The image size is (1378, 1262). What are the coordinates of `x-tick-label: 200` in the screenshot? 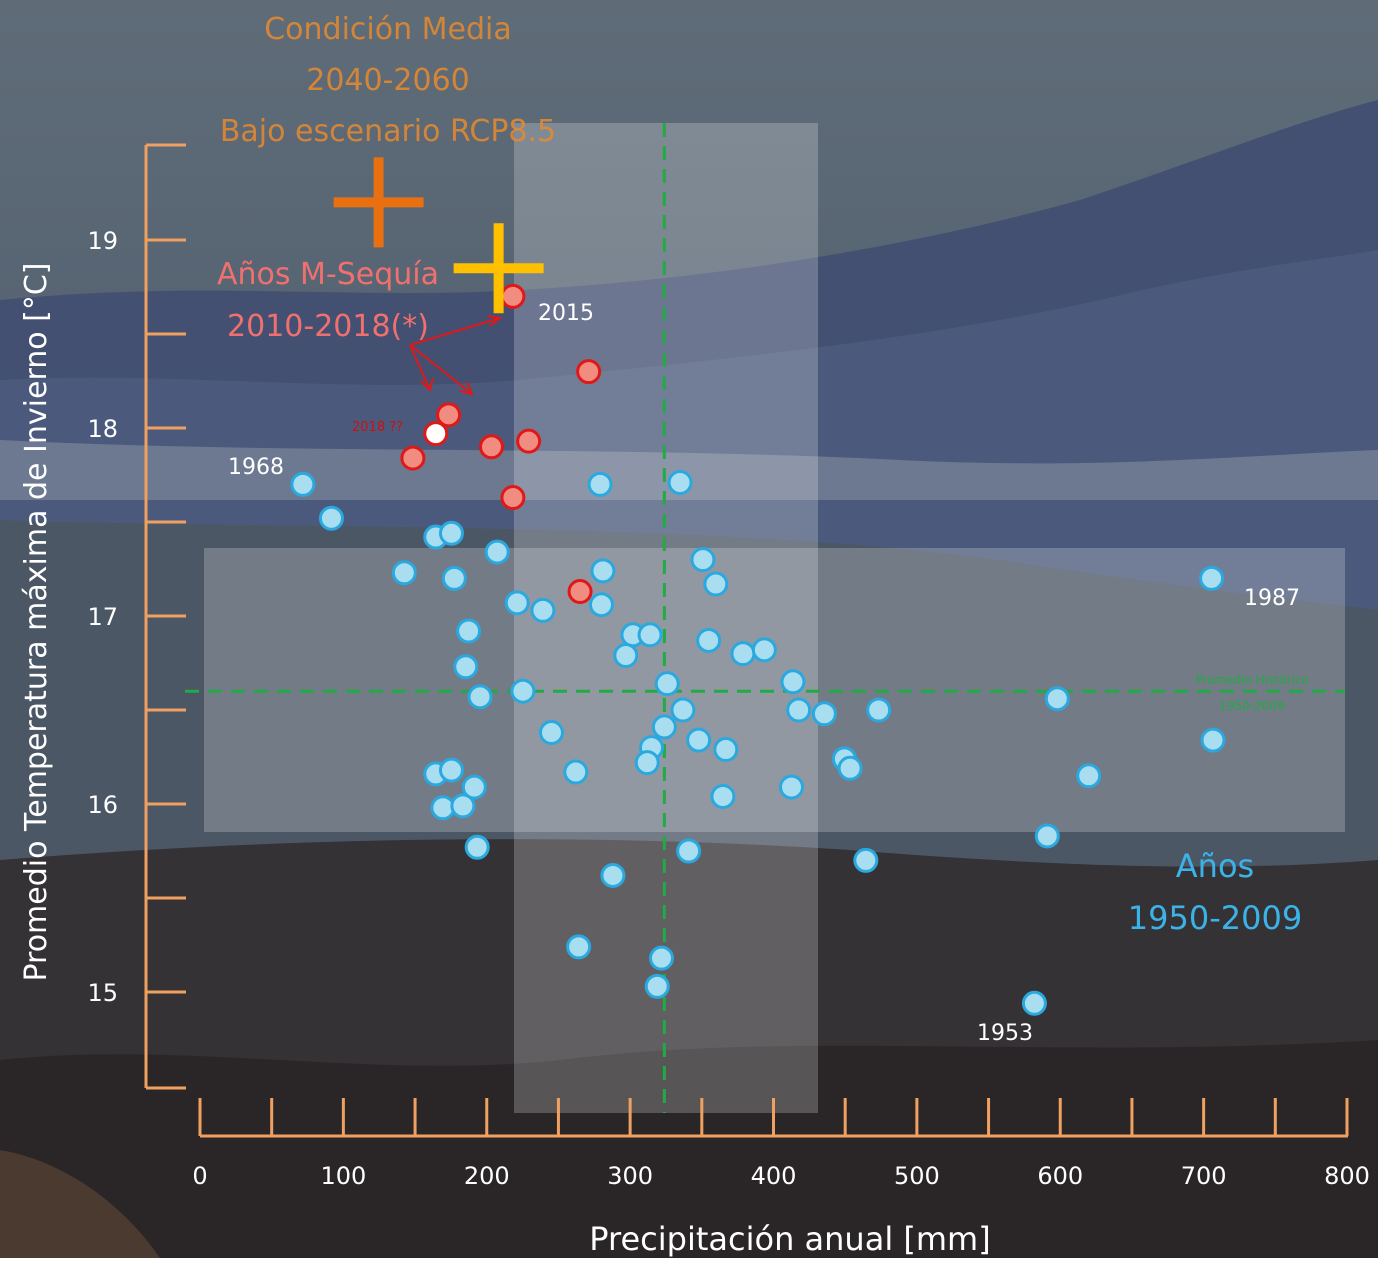 It's located at (487, 1176).